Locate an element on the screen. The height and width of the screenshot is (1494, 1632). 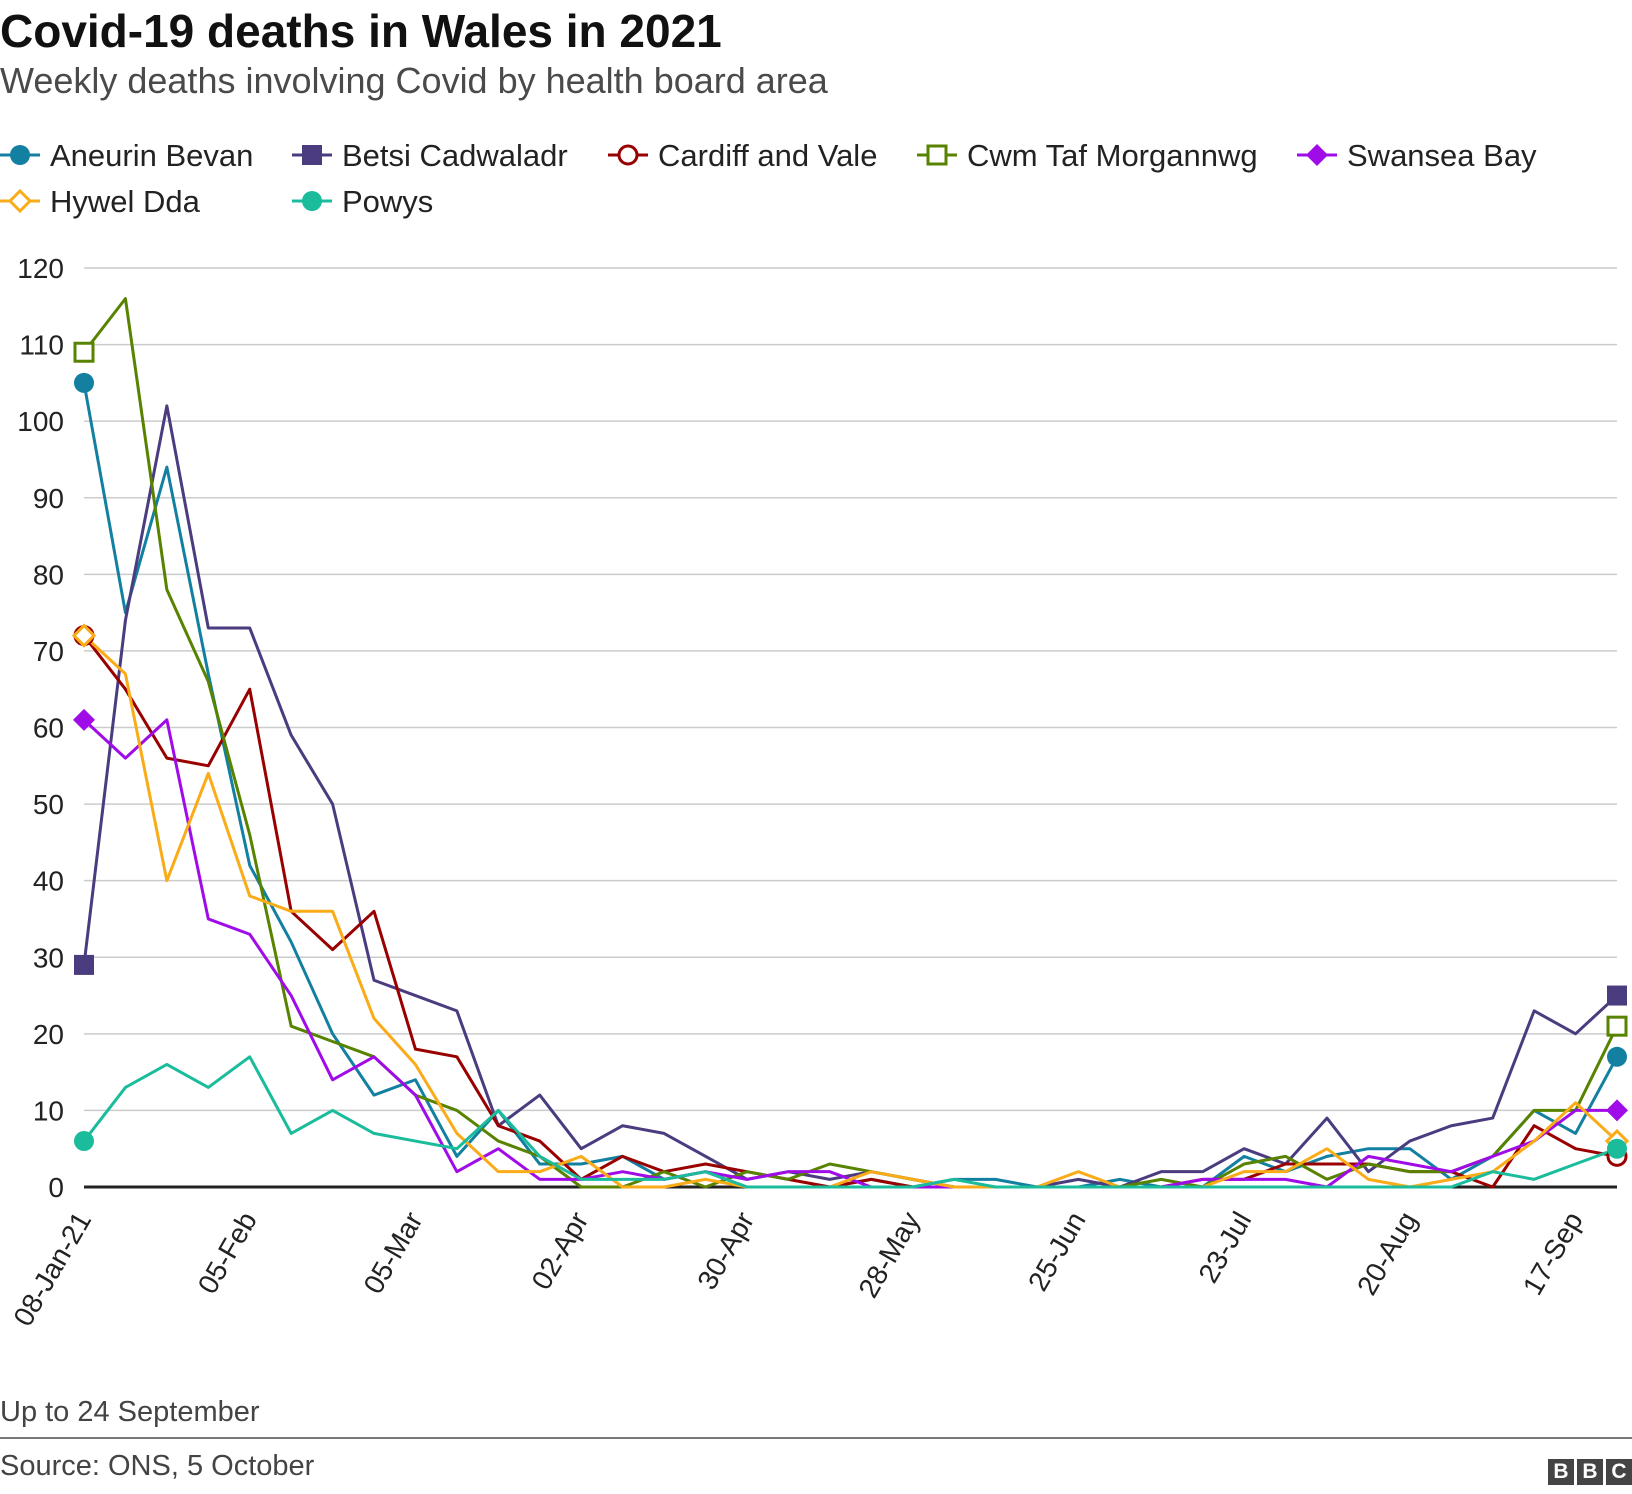
marker-end-swansea-bay is located at coordinates (1617, 1110).